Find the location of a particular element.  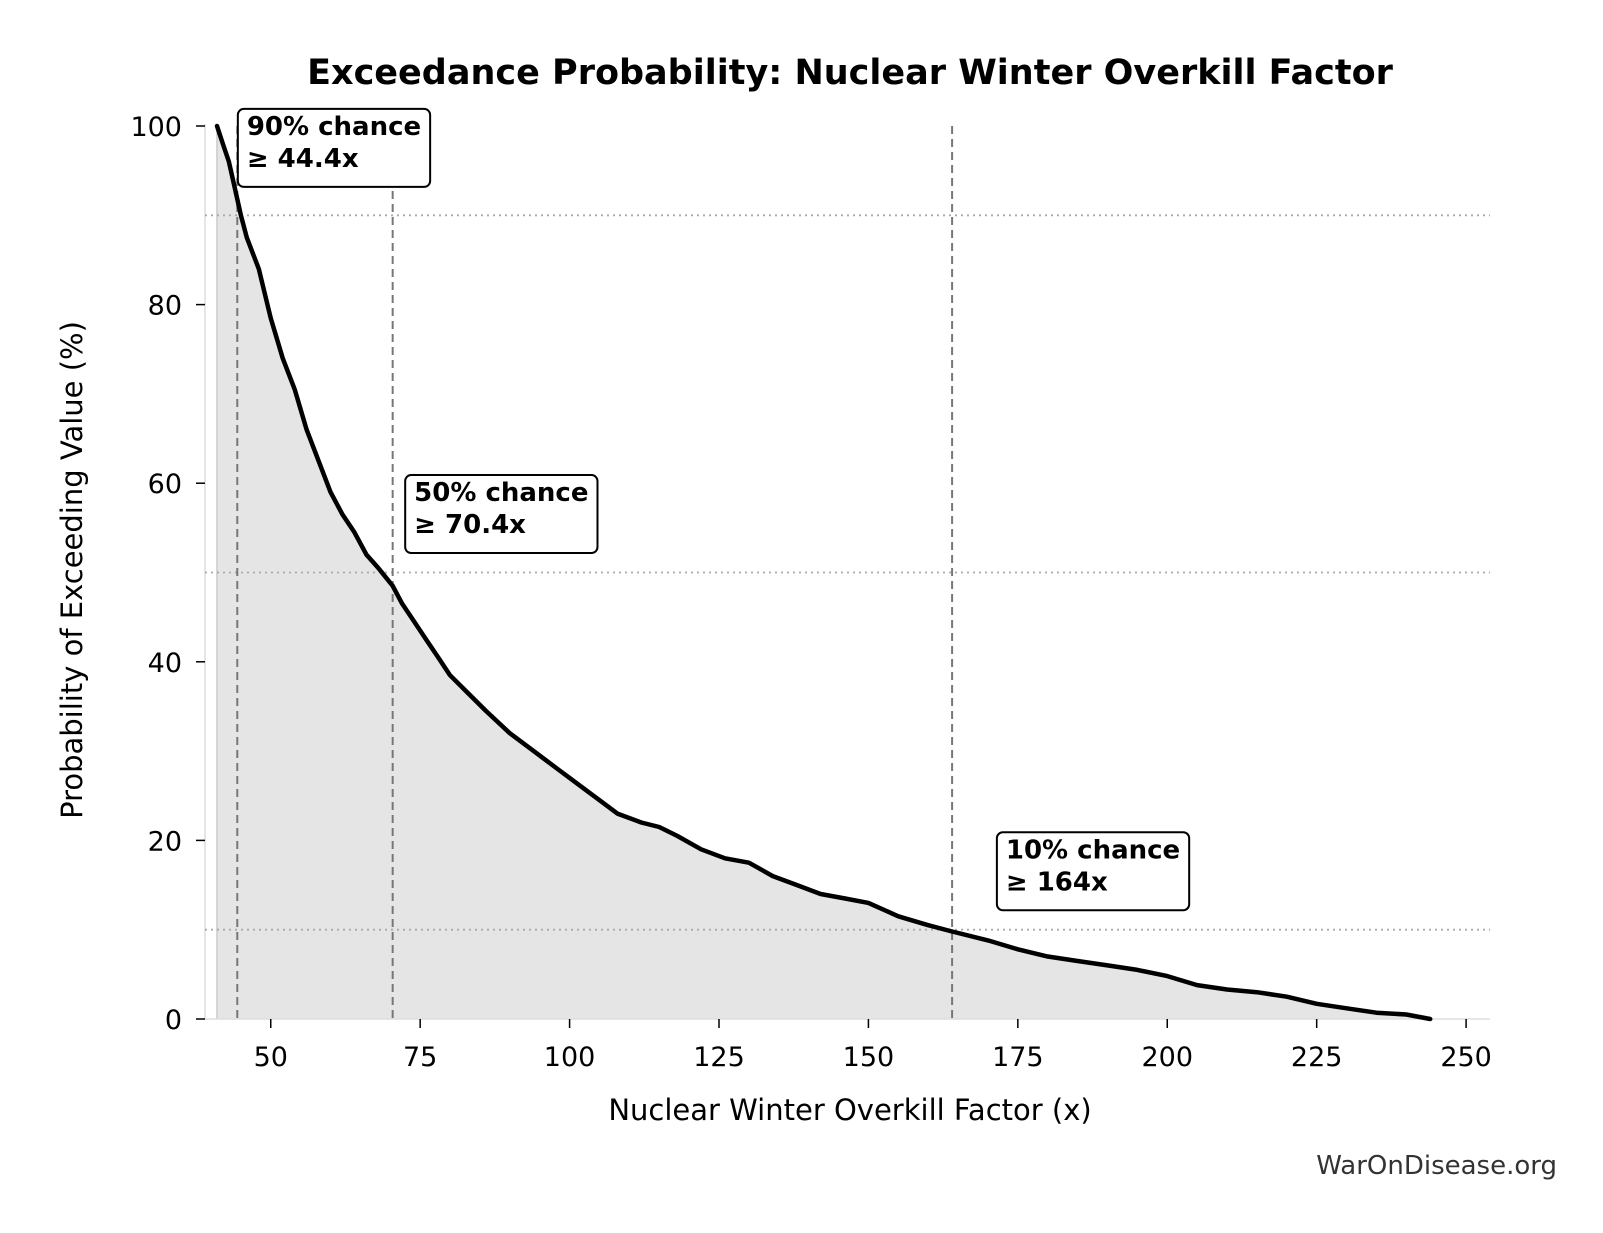

x-tick-label: 50 is located at coordinates (271, 1057).